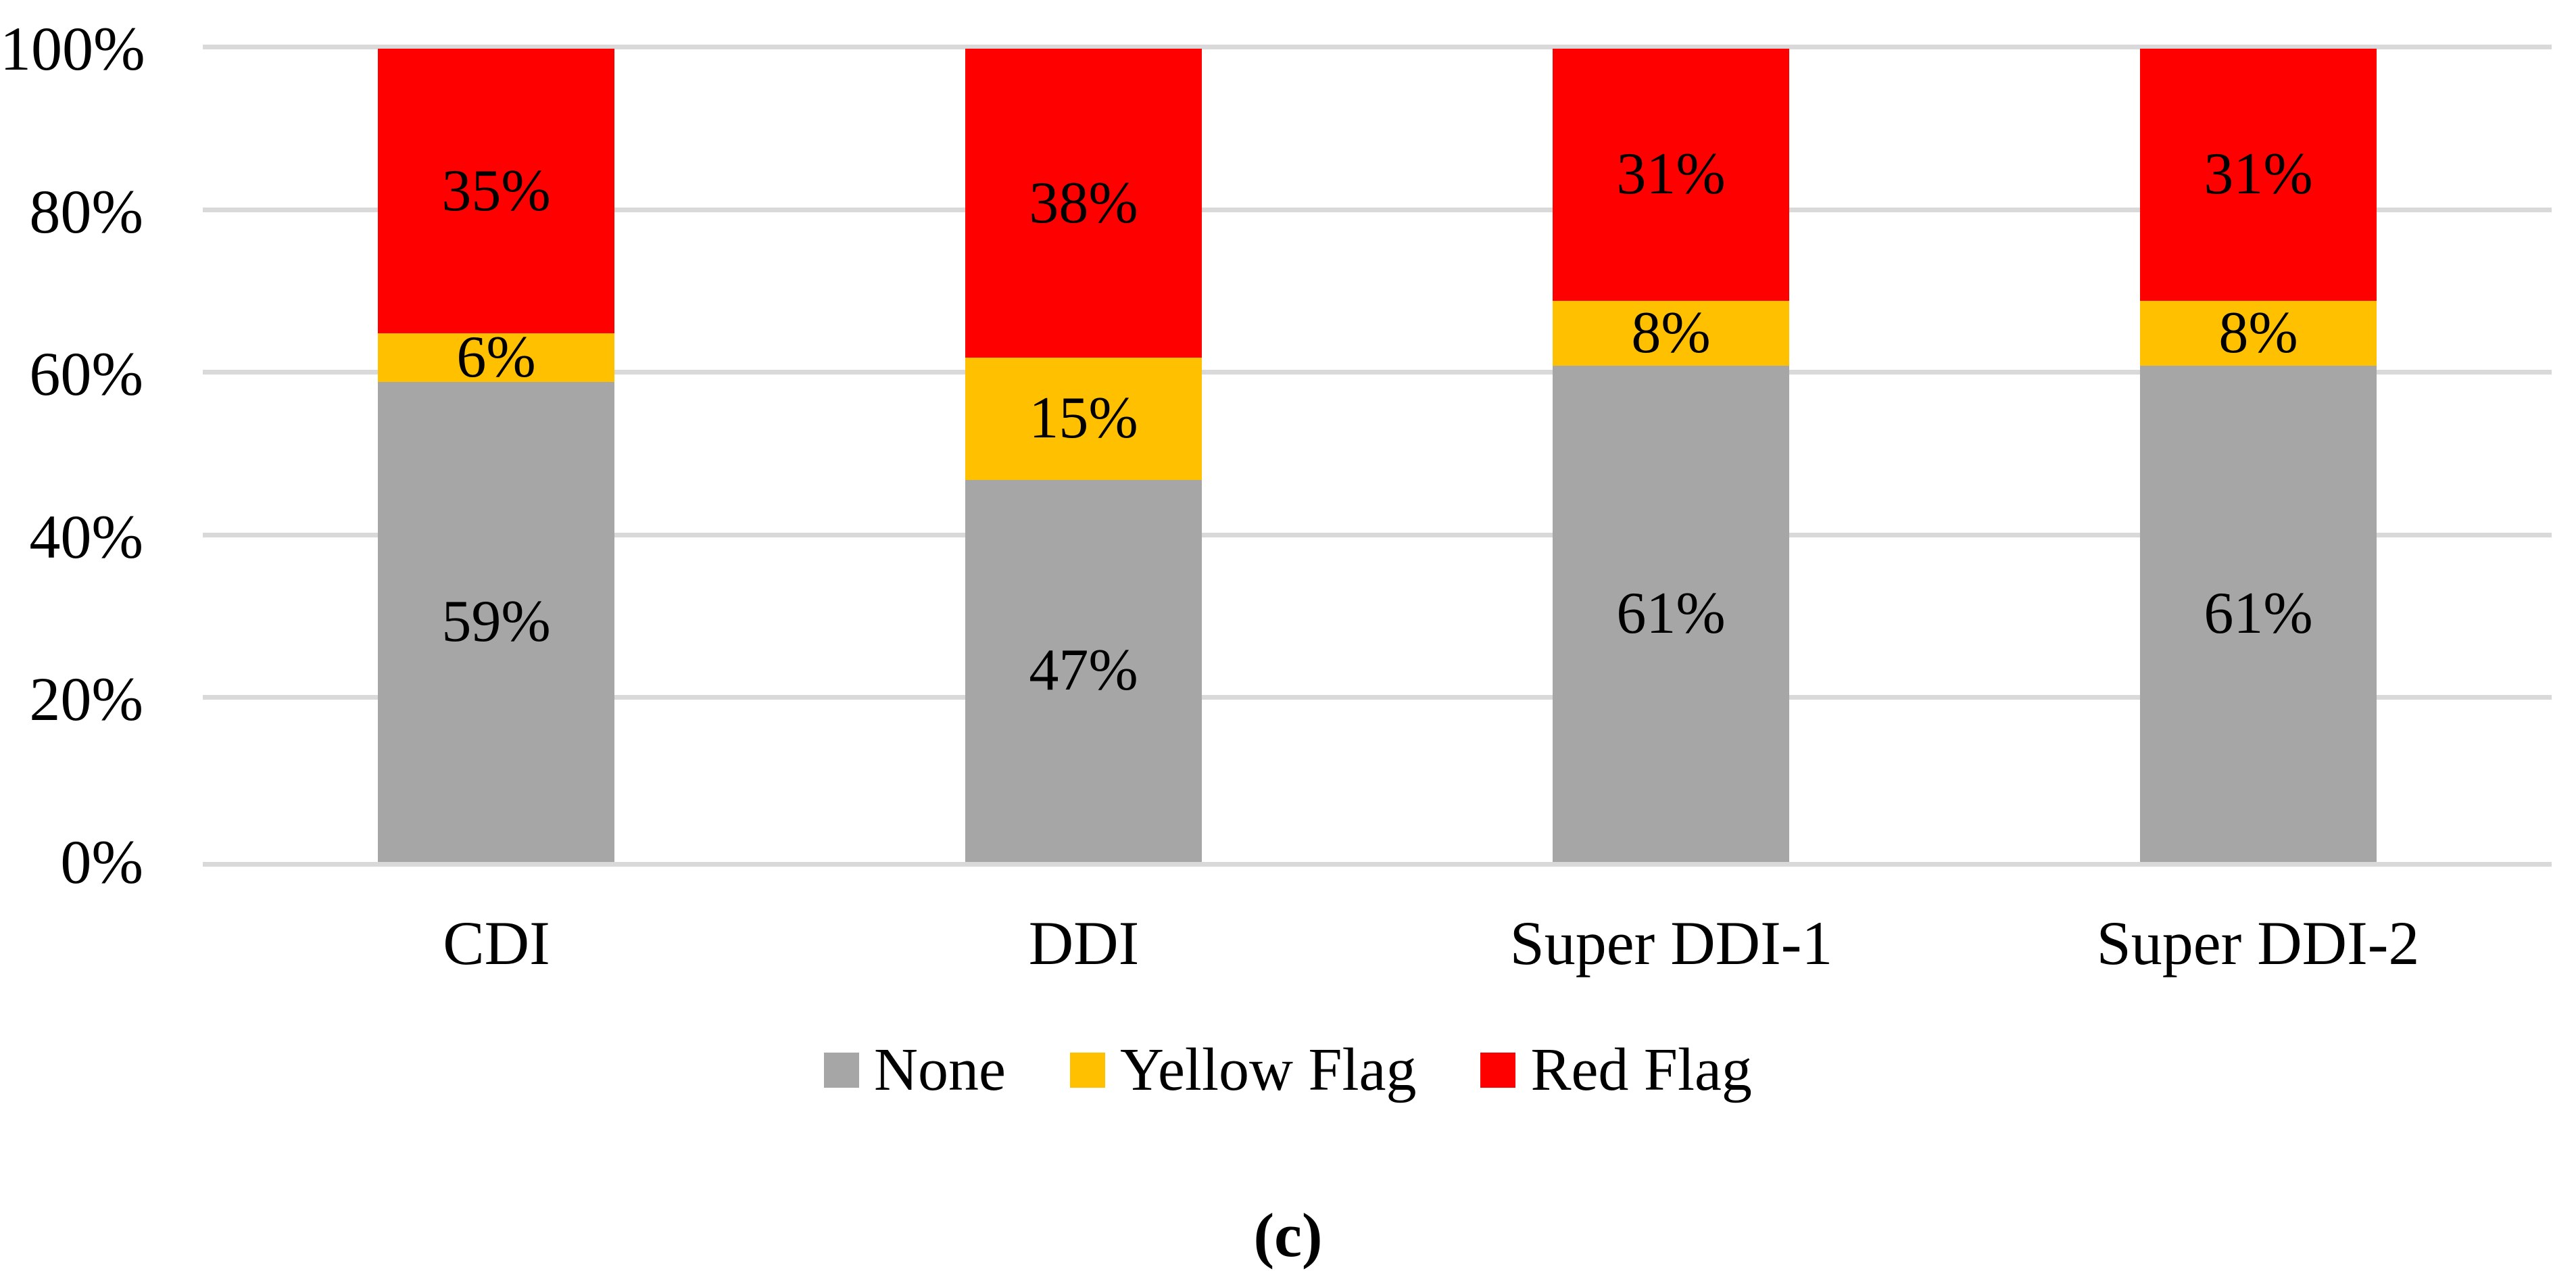 The width and height of the screenshot is (2576, 1275). I want to click on bar-segment-none-super-ddi-1: 61%, so click(1671, 614).